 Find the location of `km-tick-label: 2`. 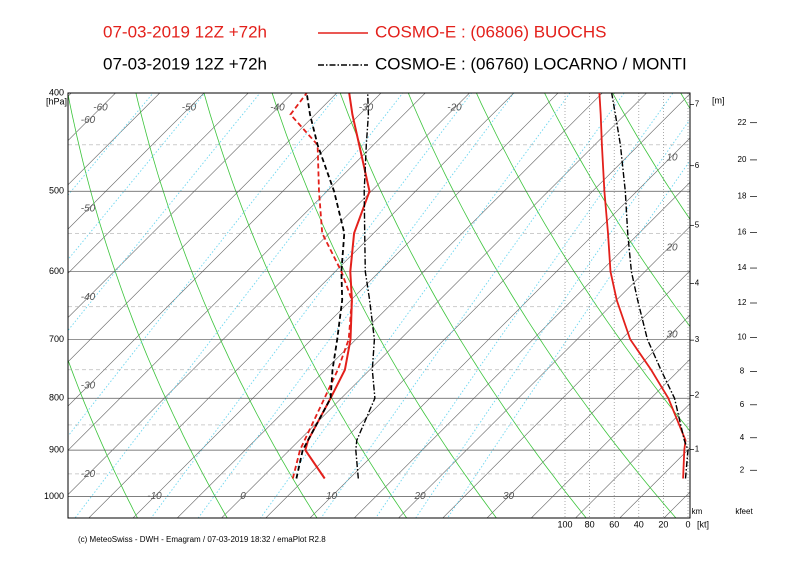

km-tick-label: 2 is located at coordinates (697, 395).